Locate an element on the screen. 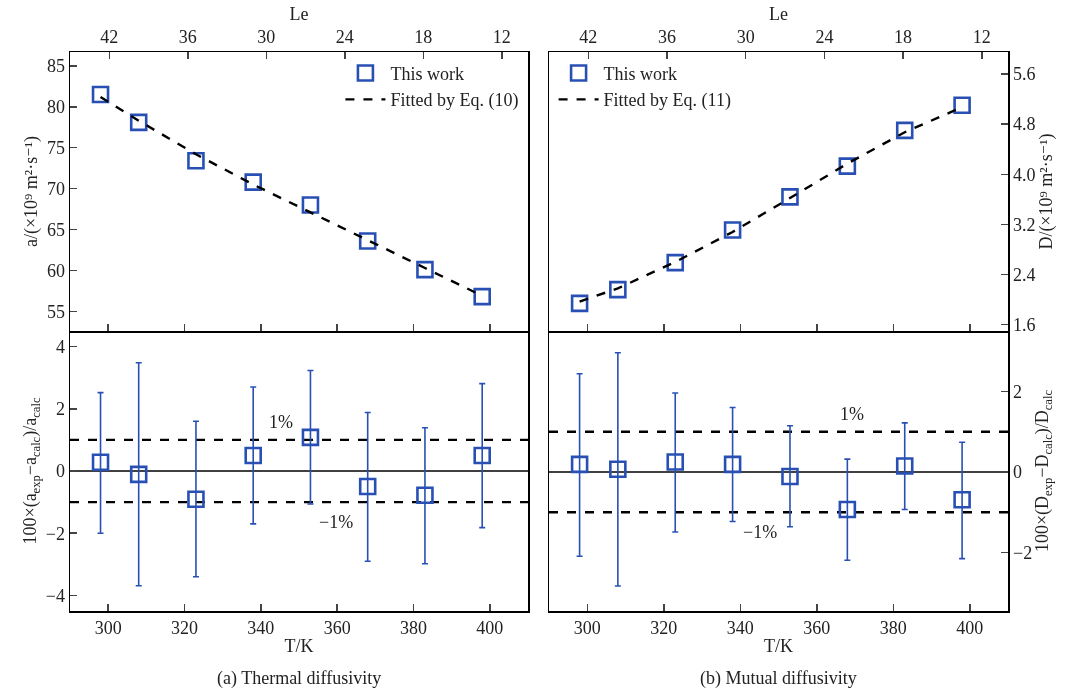 Image resolution: width=1068 pixels, height=694 pixels. legend-label: Fitted by Eq. (10) is located at coordinates (454, 101).